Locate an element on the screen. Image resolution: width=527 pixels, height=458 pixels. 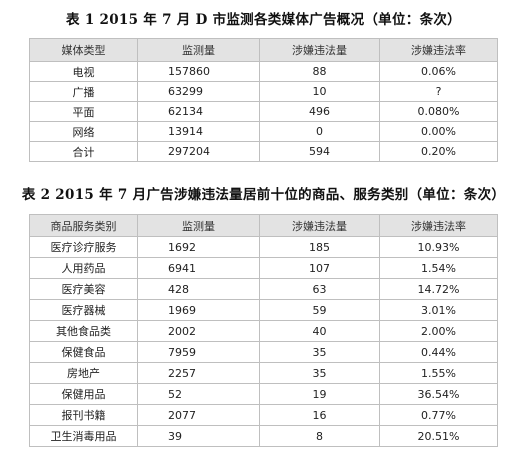
cell-violations: 16 is located at coordinates (319, 415).